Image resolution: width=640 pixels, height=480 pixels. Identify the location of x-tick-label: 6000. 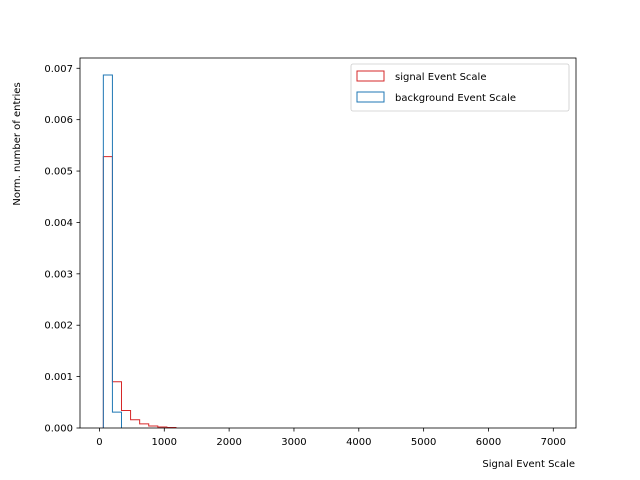
(488, 442).